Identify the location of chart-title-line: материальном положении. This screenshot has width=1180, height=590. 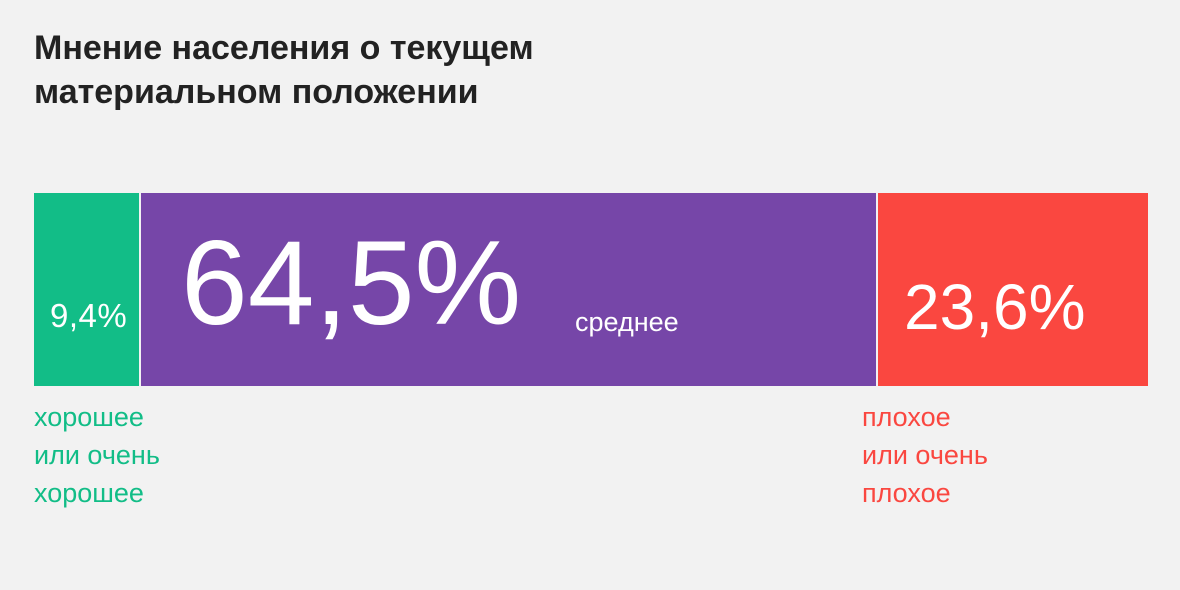
(256, 92).